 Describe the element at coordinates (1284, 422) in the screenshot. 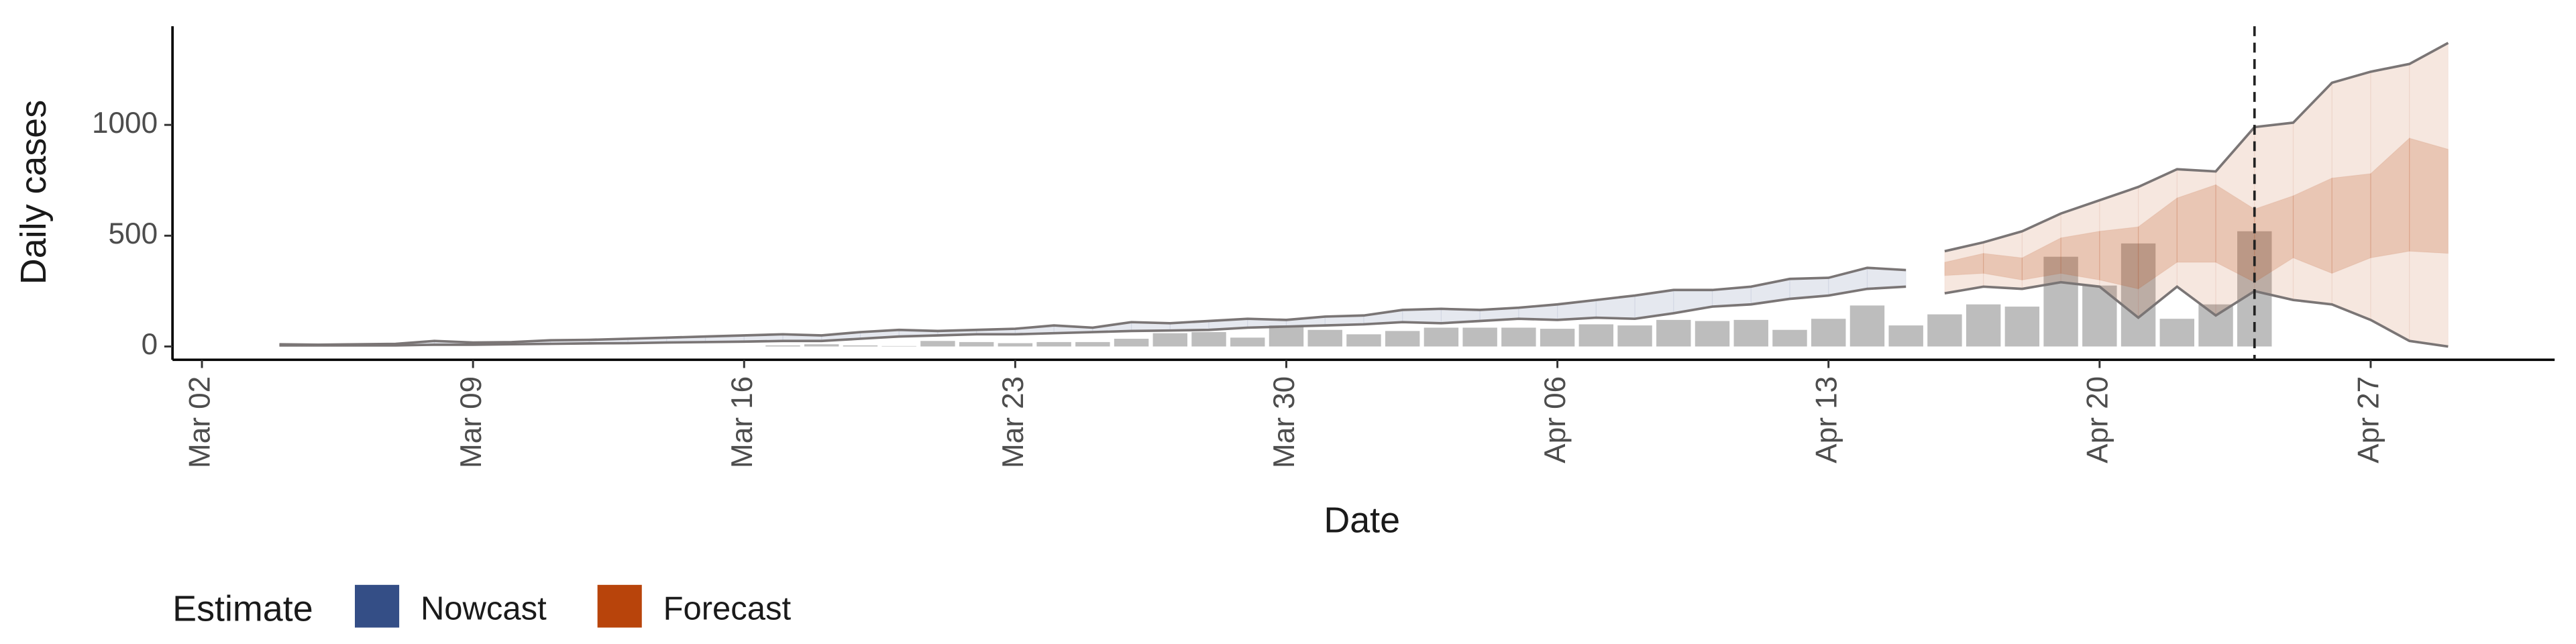

I see `x-tick-label: Mar 30` at that location.